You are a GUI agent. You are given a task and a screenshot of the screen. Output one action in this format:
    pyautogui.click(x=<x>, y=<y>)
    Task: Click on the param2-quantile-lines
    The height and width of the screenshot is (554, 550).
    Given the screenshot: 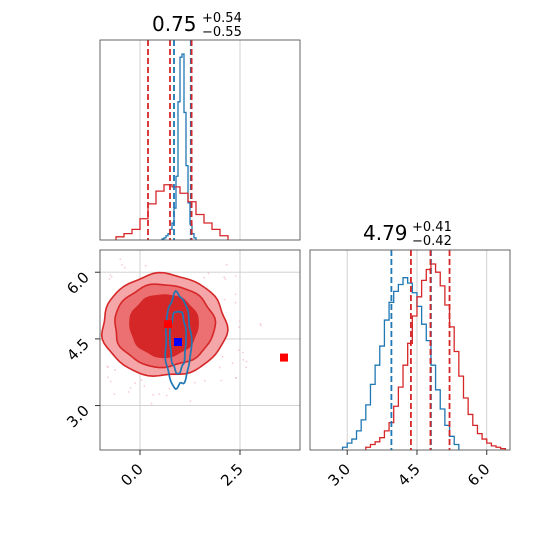 What is the action you would take?
    pyautogui.click(x=420, y=350)
    